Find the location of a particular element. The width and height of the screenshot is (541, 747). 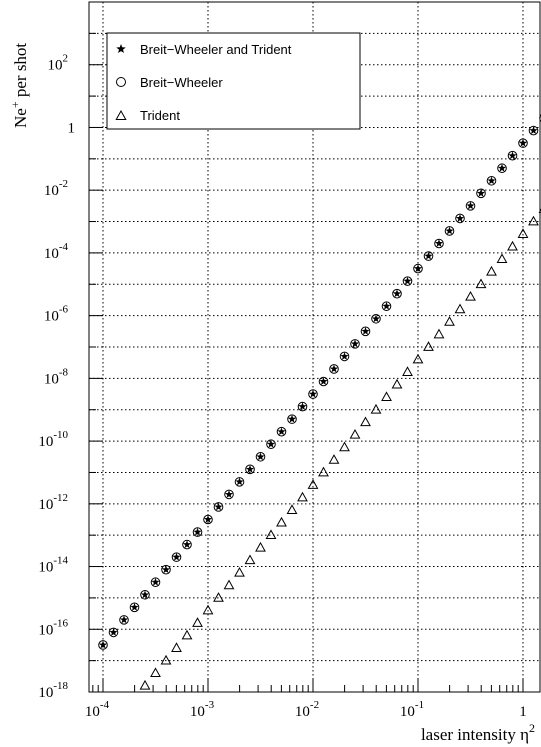

x-tick-label: 10⁻³ is located at coordinates (202, 709).